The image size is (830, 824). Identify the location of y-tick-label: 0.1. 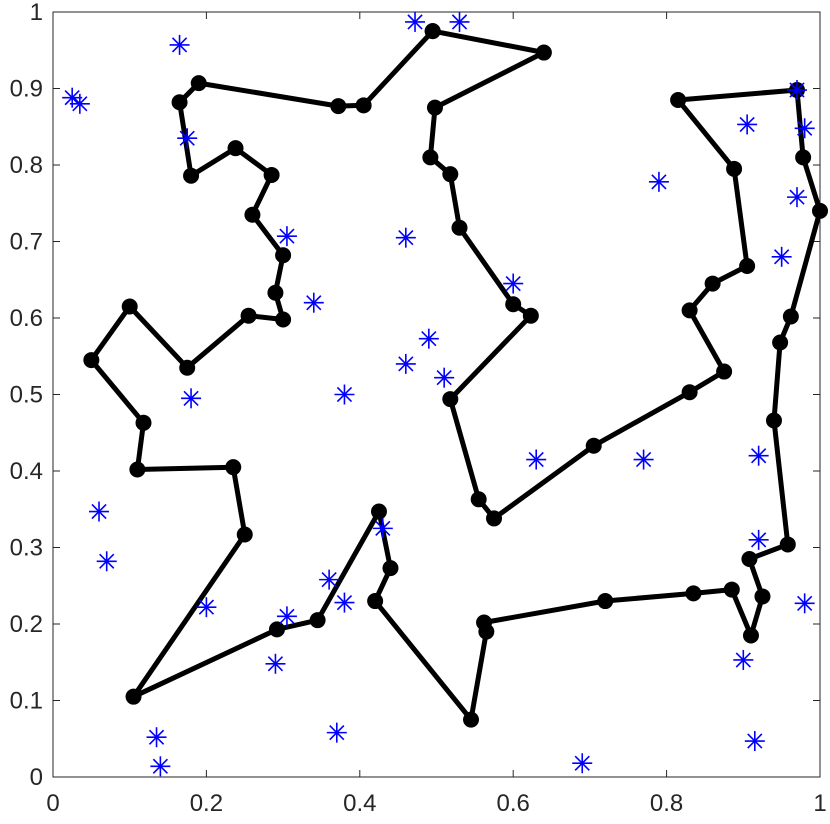
(26, 701).